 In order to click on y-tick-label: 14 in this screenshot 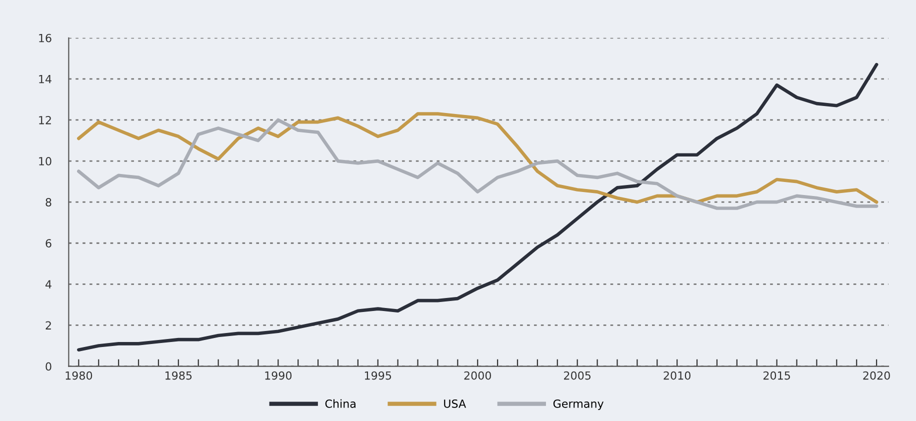, I will do `click(45, 79)`.